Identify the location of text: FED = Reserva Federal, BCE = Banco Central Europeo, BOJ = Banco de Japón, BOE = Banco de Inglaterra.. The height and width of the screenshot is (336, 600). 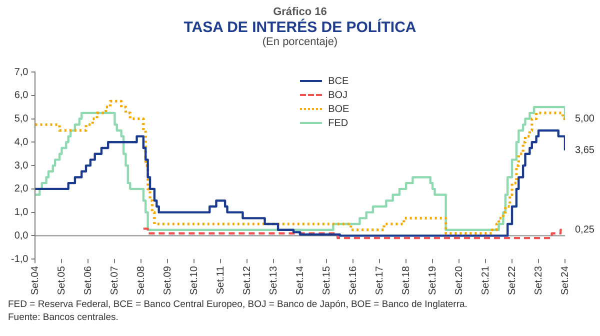
(238, 304).